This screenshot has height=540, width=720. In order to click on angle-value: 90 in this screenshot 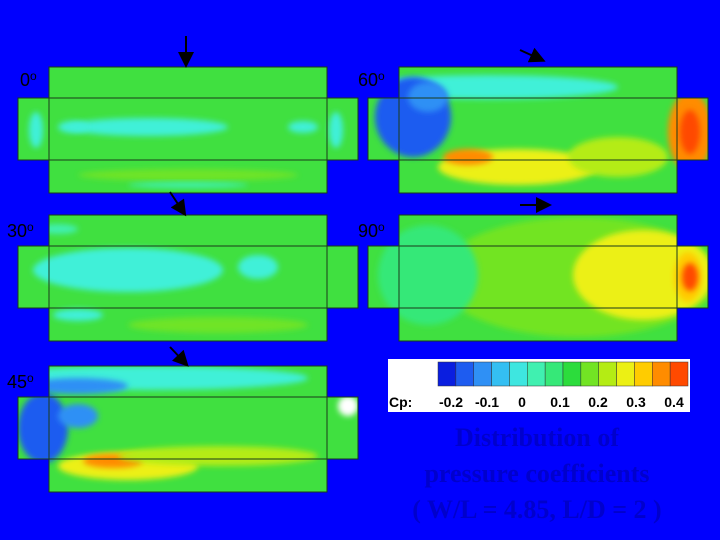, I will do `click(368, 231)`.